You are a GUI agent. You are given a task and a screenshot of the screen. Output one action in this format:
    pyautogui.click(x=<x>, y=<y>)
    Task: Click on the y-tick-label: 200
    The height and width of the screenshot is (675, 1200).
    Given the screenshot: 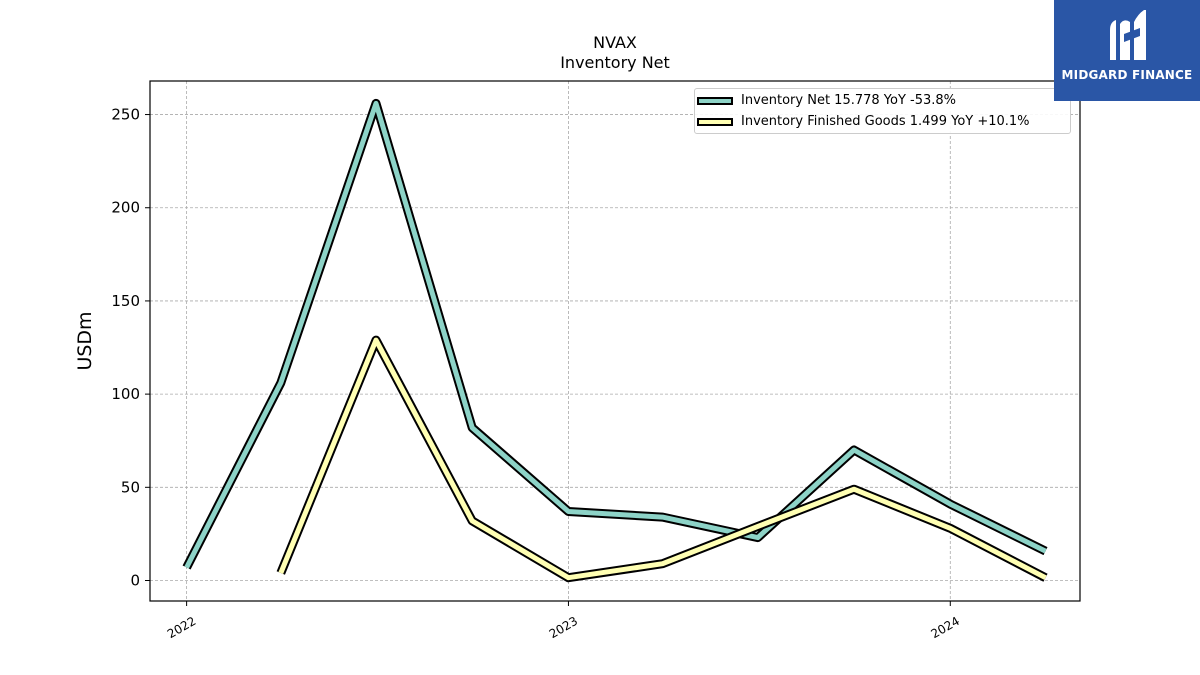 What is the action you would take?
    pyautogui.click(x=125, y=208)
    